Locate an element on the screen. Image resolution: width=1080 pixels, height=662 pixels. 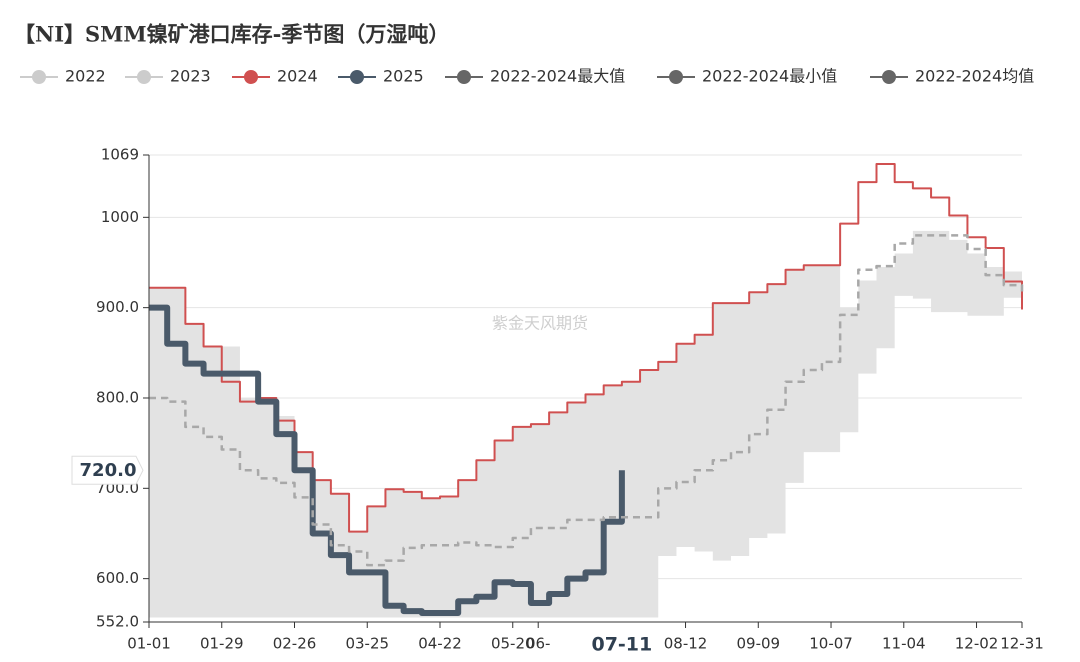
x-tick-label: 09-09 is located at coordinates (758, 644).